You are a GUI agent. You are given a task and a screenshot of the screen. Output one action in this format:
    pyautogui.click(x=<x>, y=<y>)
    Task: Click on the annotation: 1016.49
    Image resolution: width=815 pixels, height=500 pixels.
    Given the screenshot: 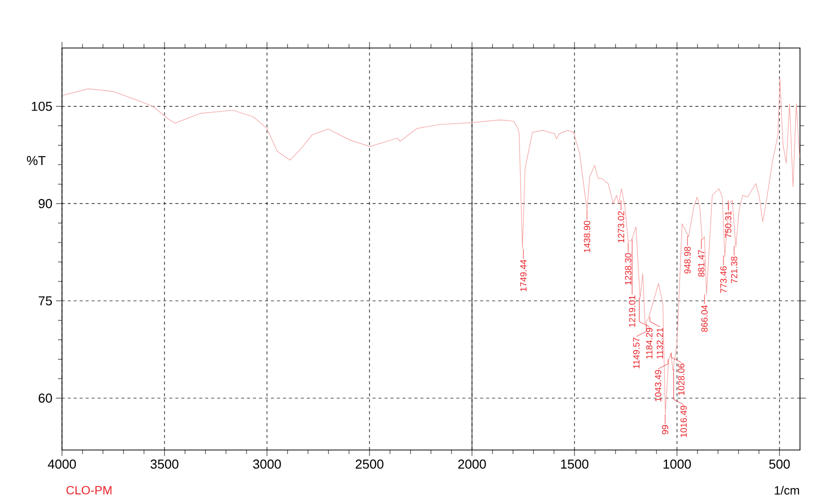 What is the action you would take?
    pyautogui.click(x=683, y=422)
    